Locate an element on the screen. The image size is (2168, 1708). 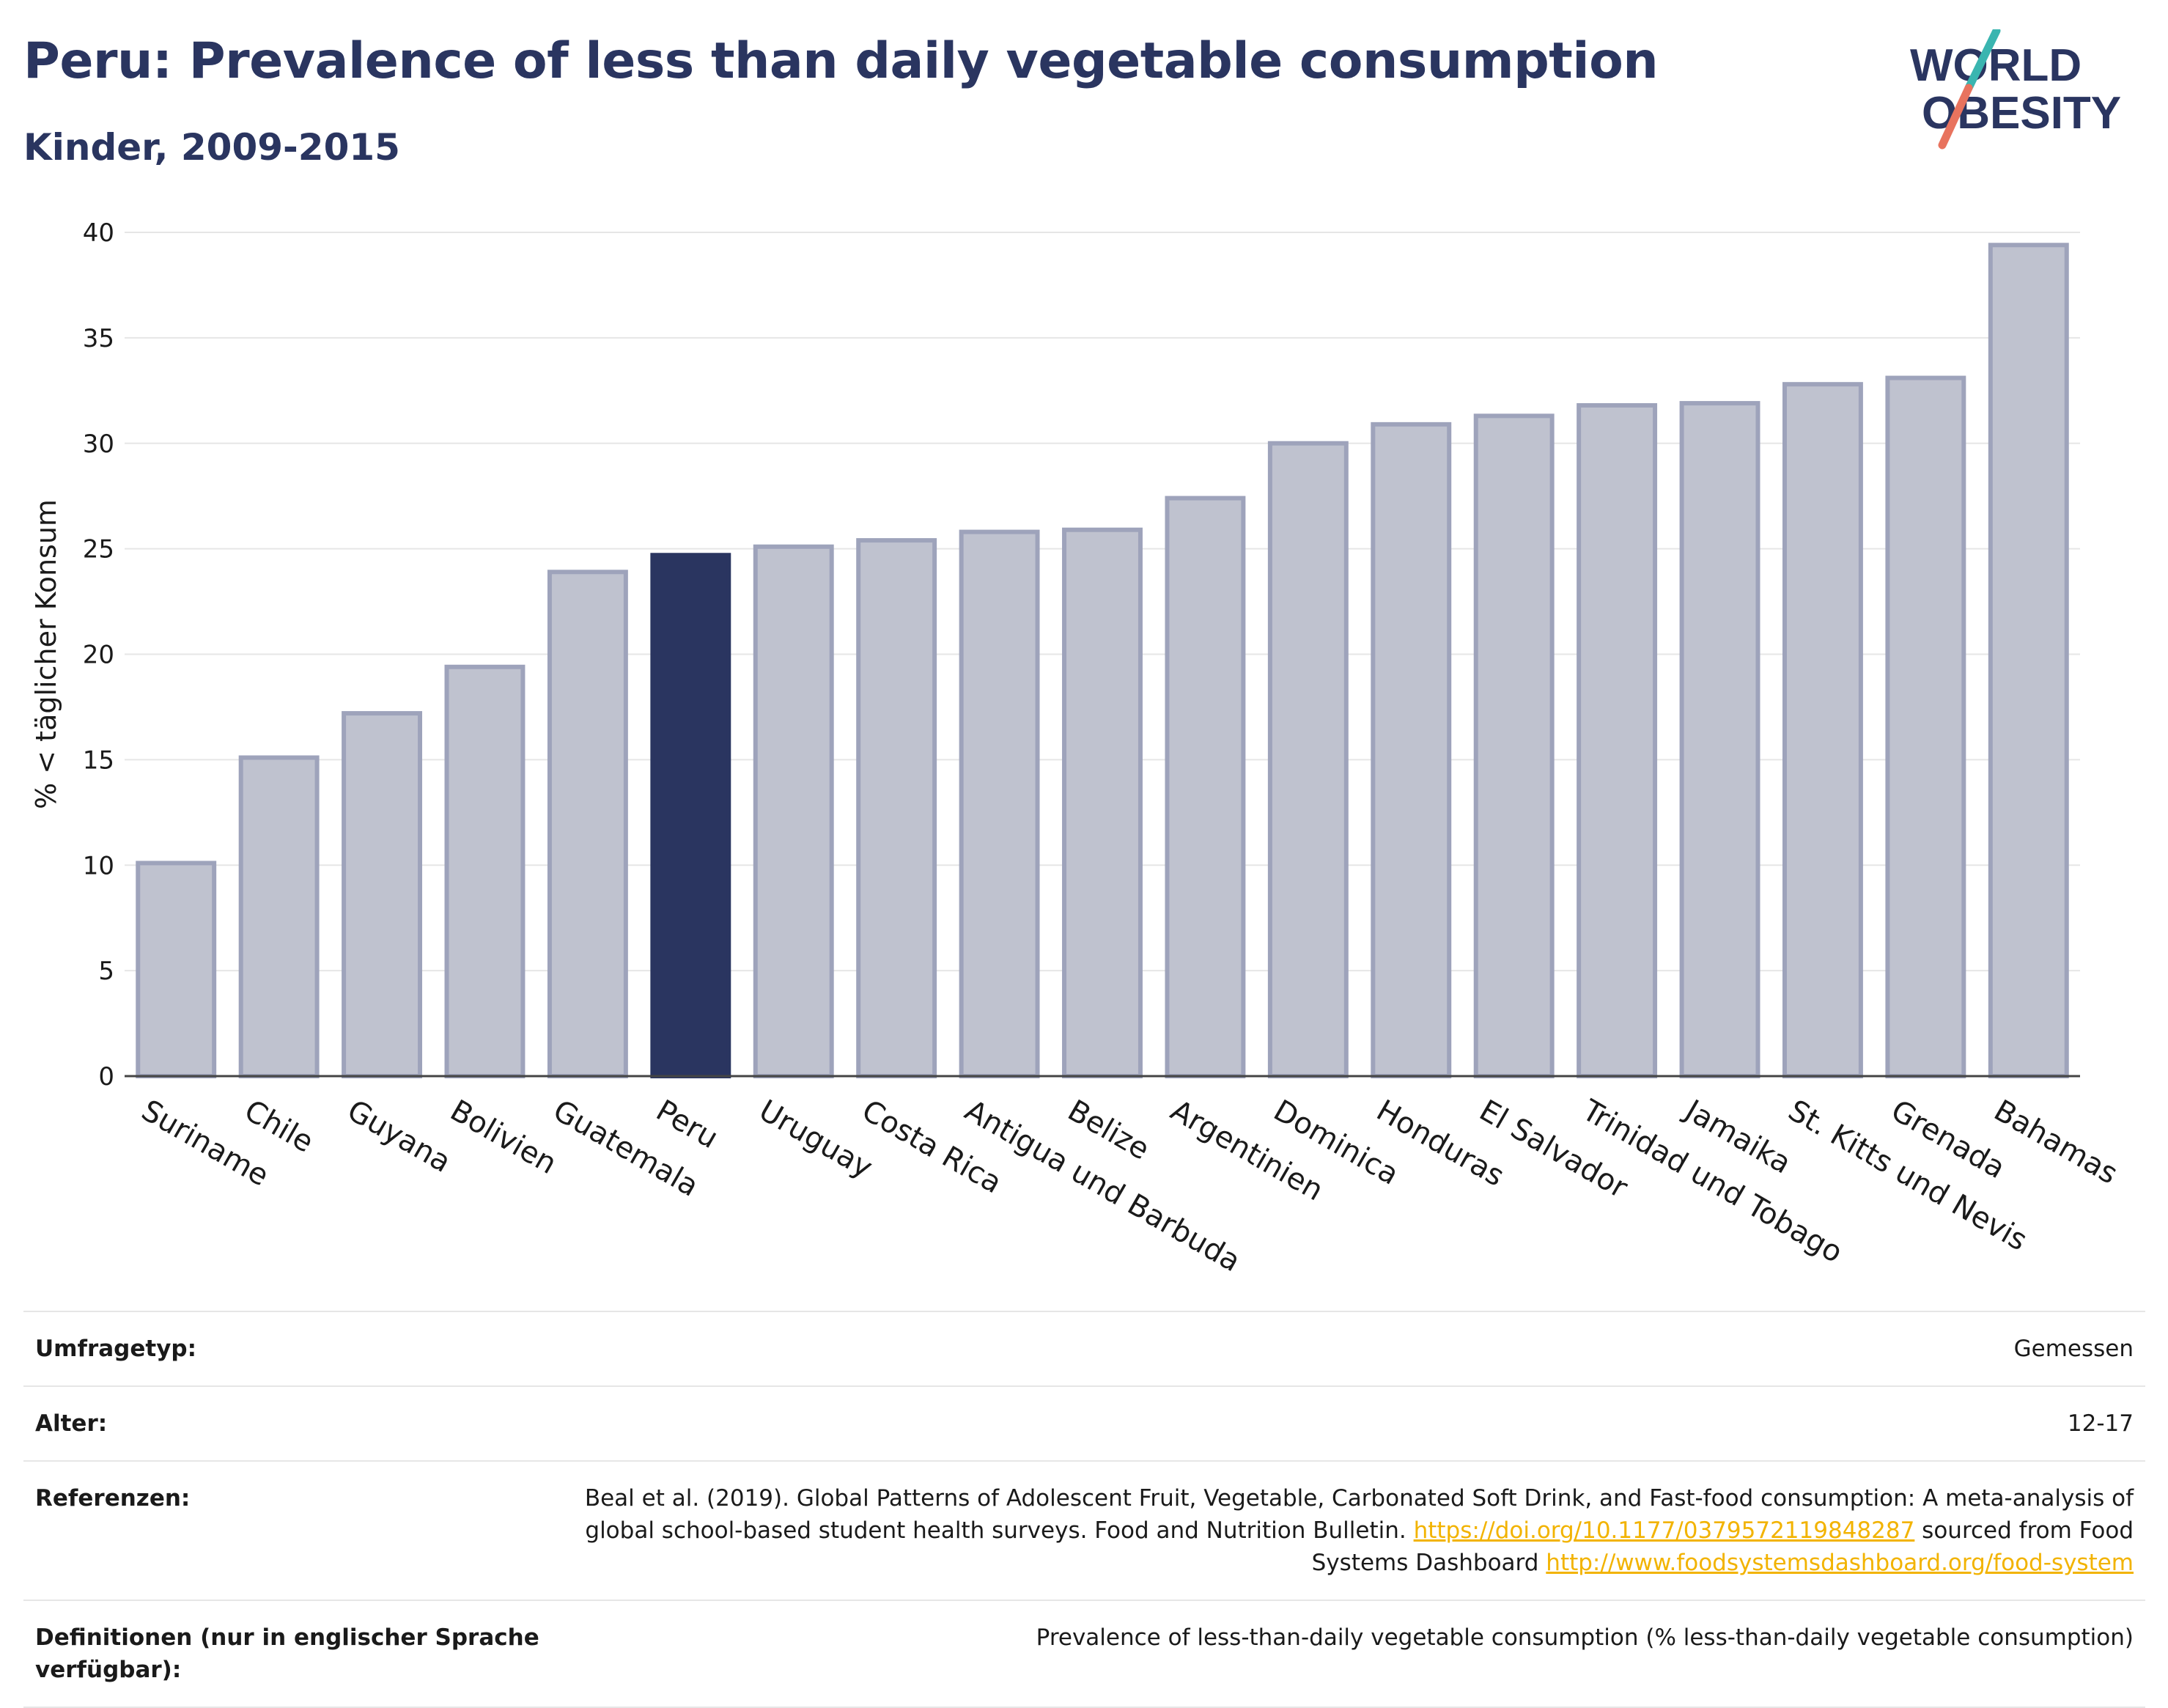
y-tick-label: 40 is located at coordinates (99, 233).